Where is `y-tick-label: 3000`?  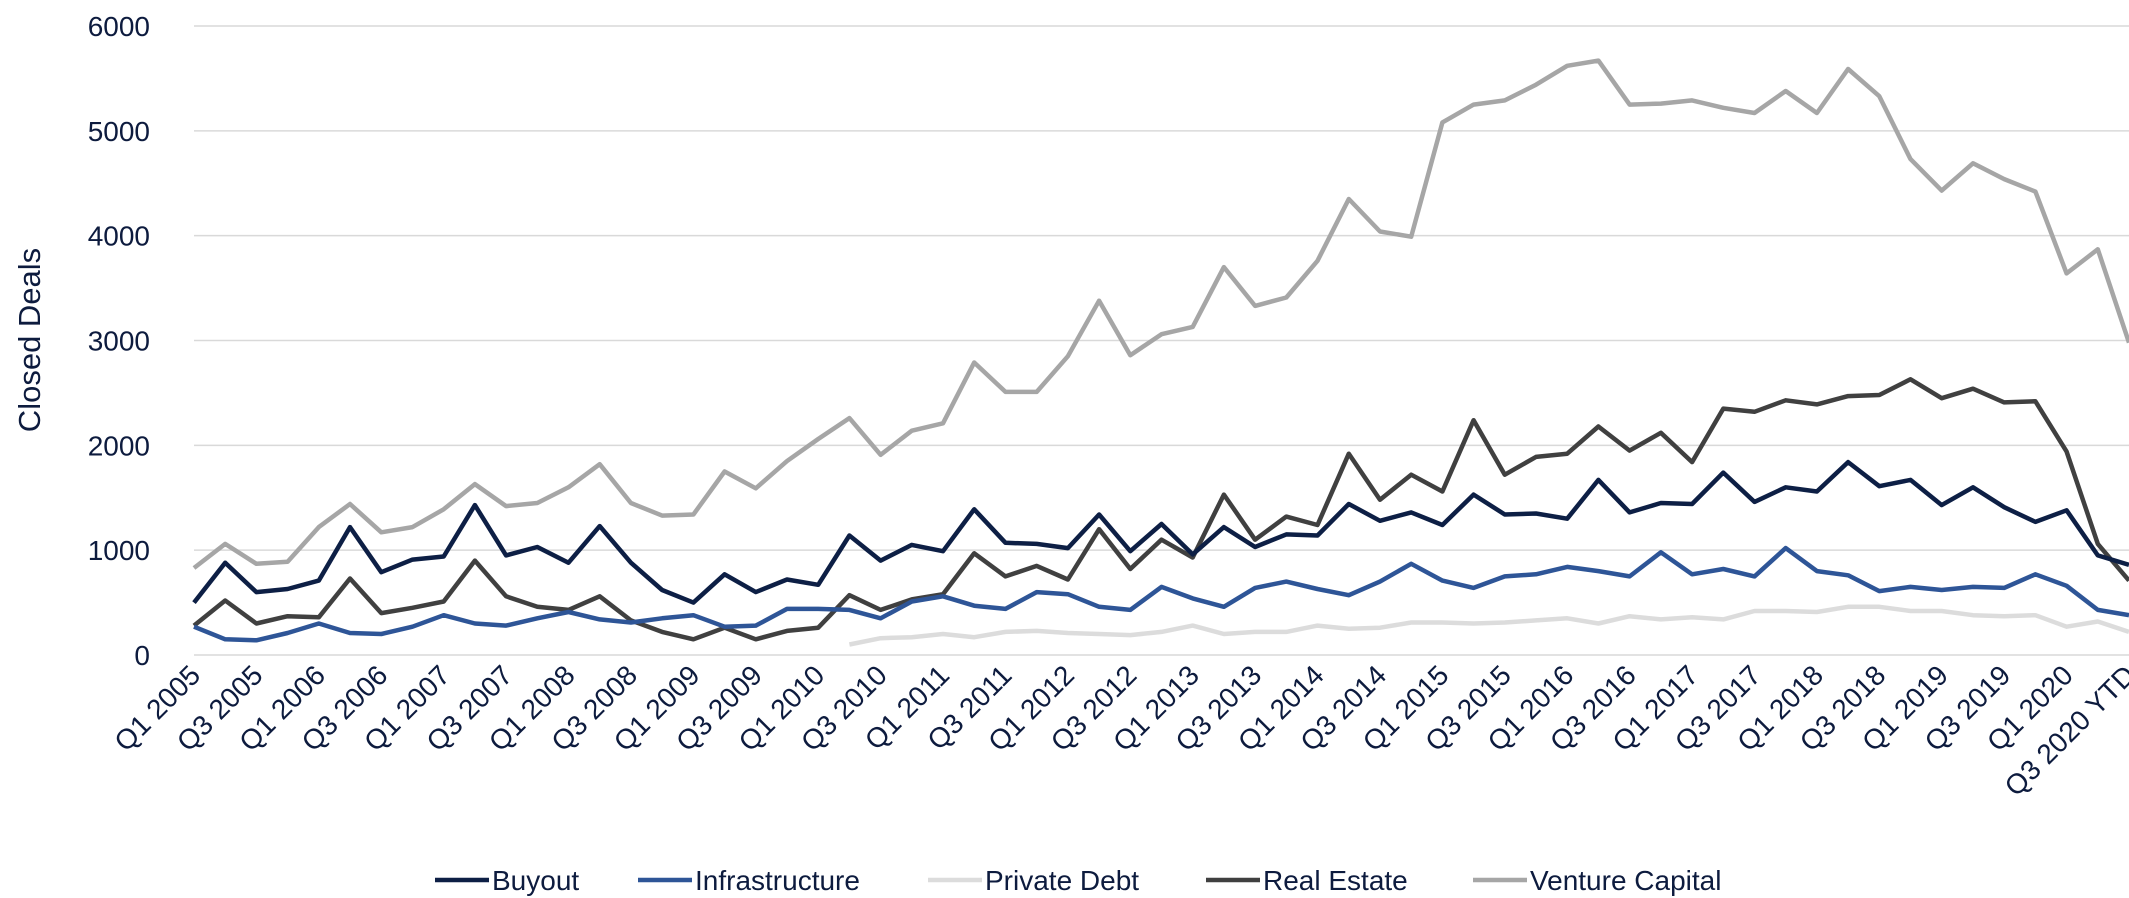
y-tick-label: 3000 is located at coordinates (119, 341).